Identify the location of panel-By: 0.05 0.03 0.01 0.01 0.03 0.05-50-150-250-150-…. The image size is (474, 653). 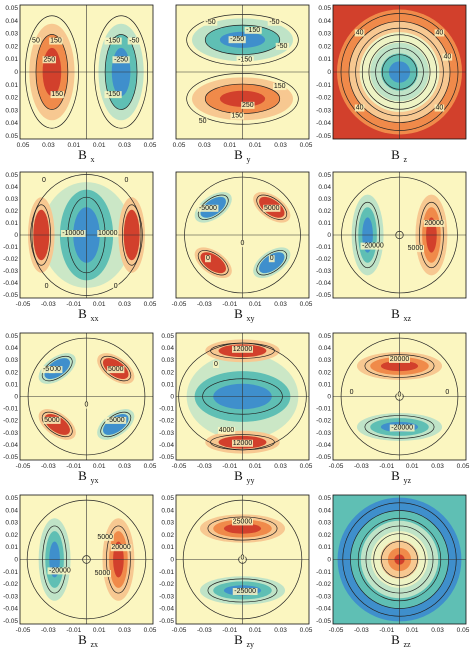
(243, 84).